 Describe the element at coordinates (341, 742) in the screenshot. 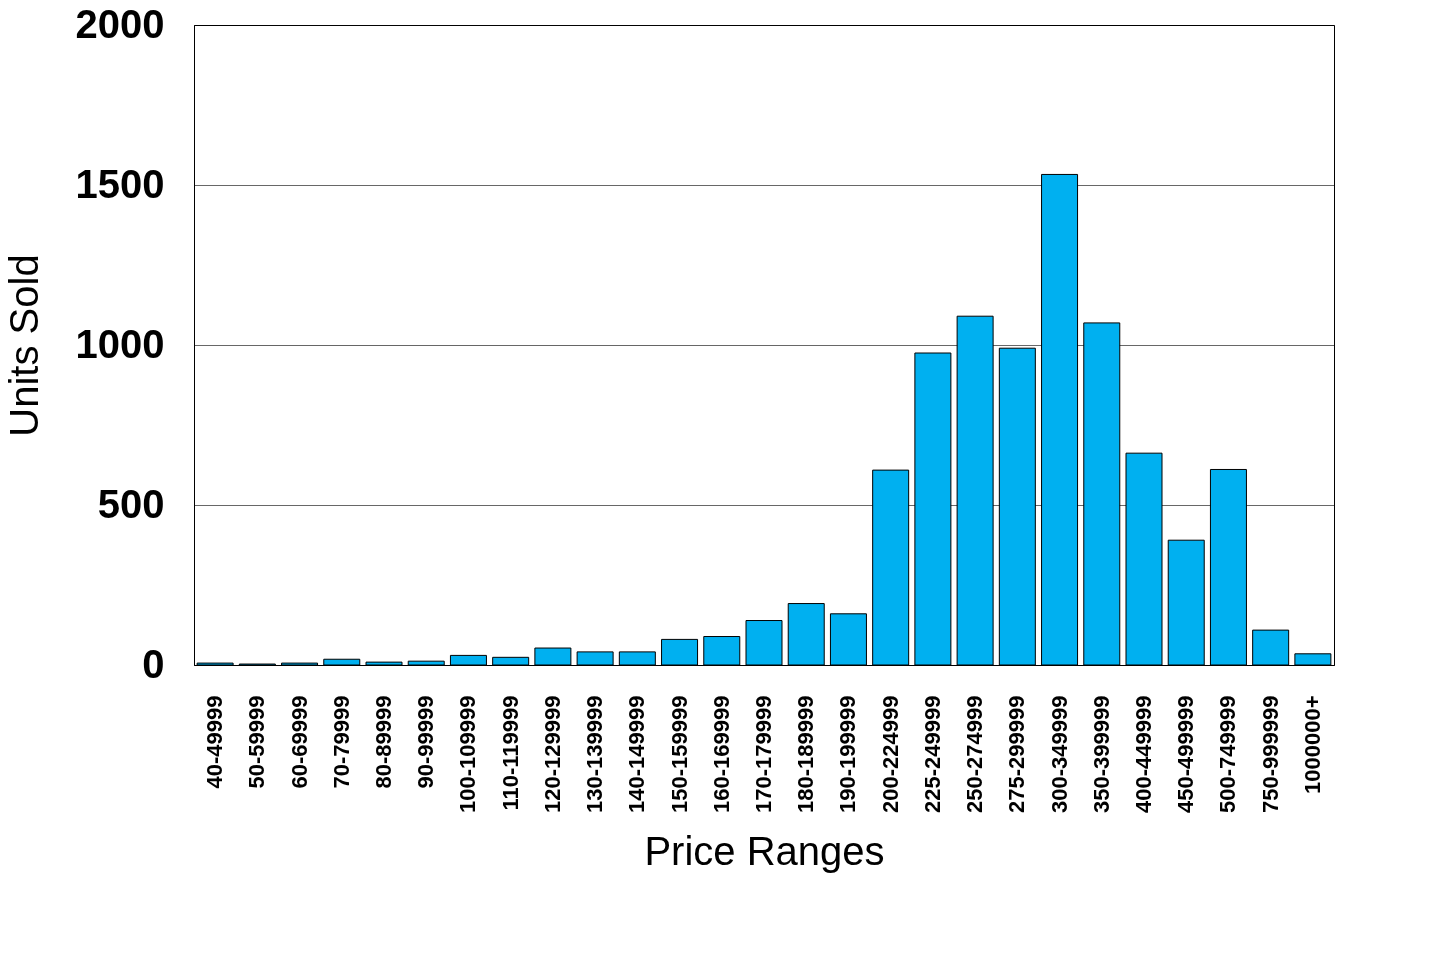

I see `x-tick-label: 70-79999` at that location.